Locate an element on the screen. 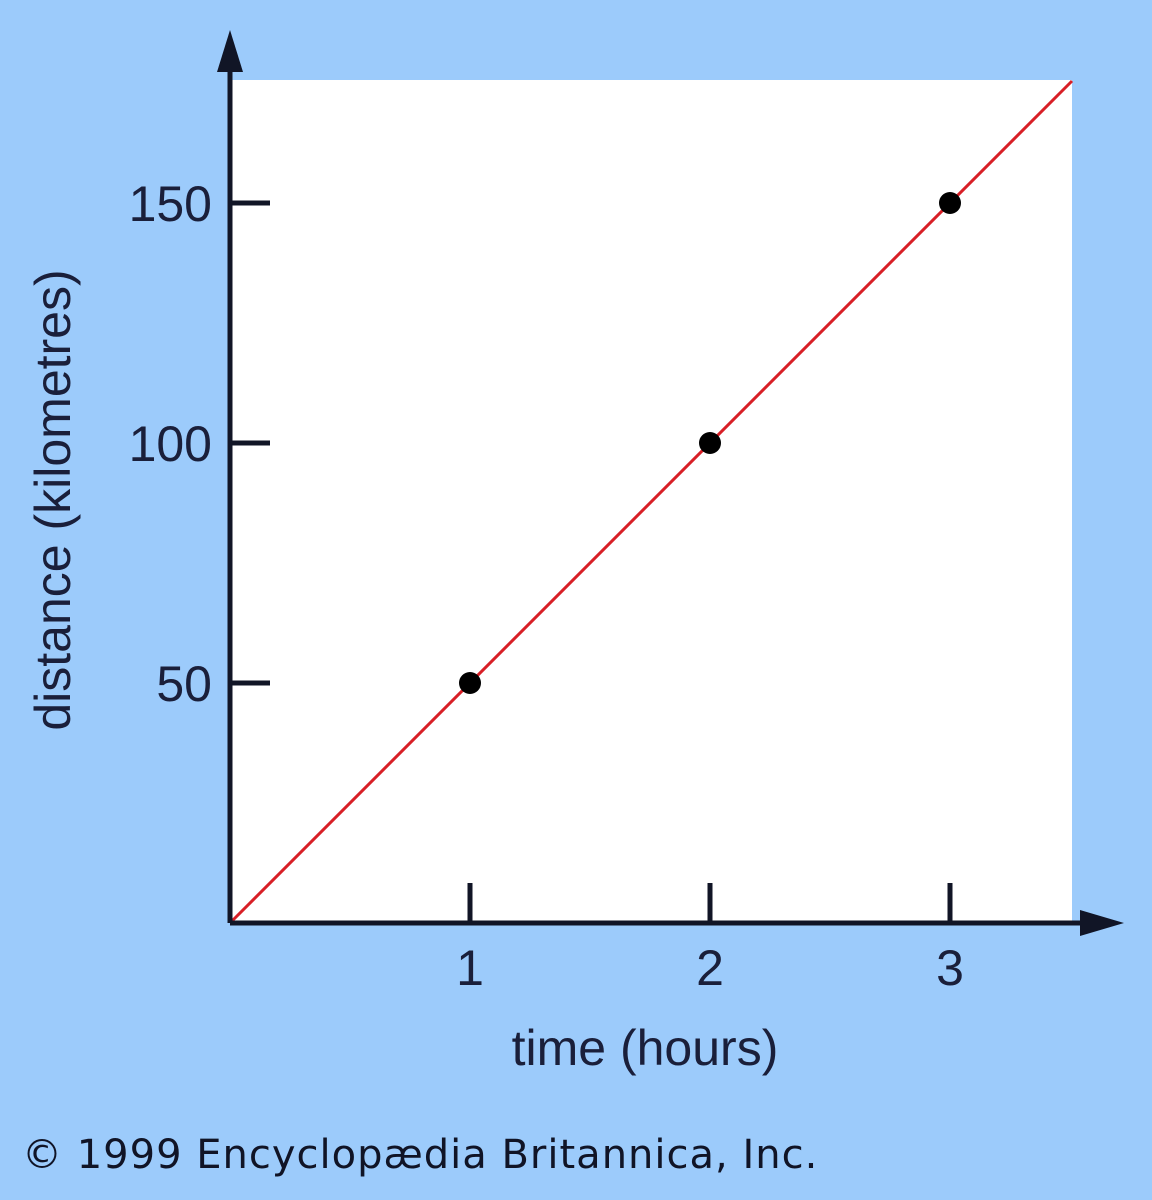 The width and height of the screenshot is (1152, 1200). copyright-credit: © 1999 Encyclopædia Britannica, Inc. is located at coordinates (420, 1155).